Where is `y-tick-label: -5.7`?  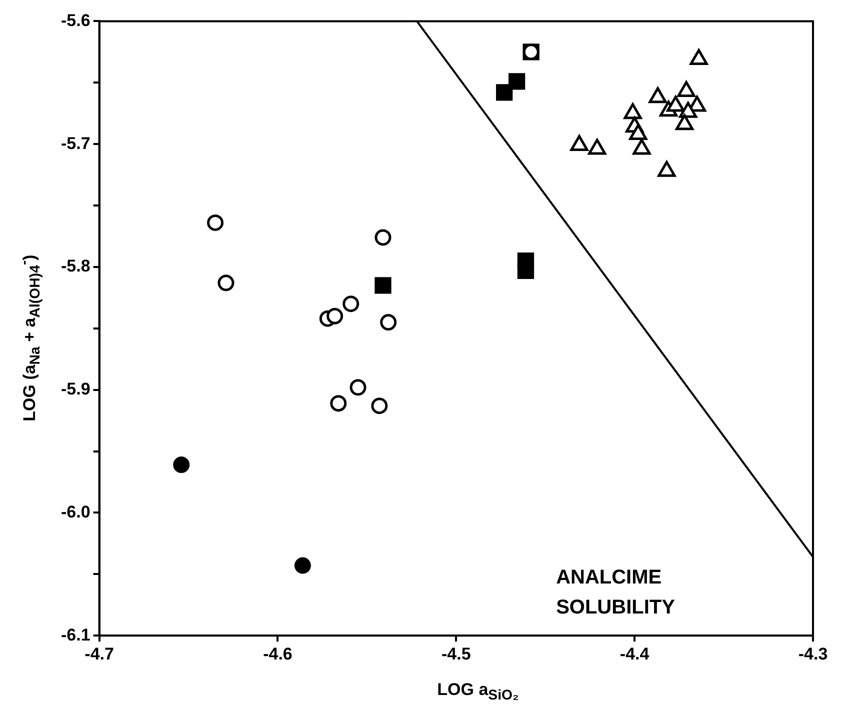 y-tick-label: -5.7 is located at coordinates (75, 143).